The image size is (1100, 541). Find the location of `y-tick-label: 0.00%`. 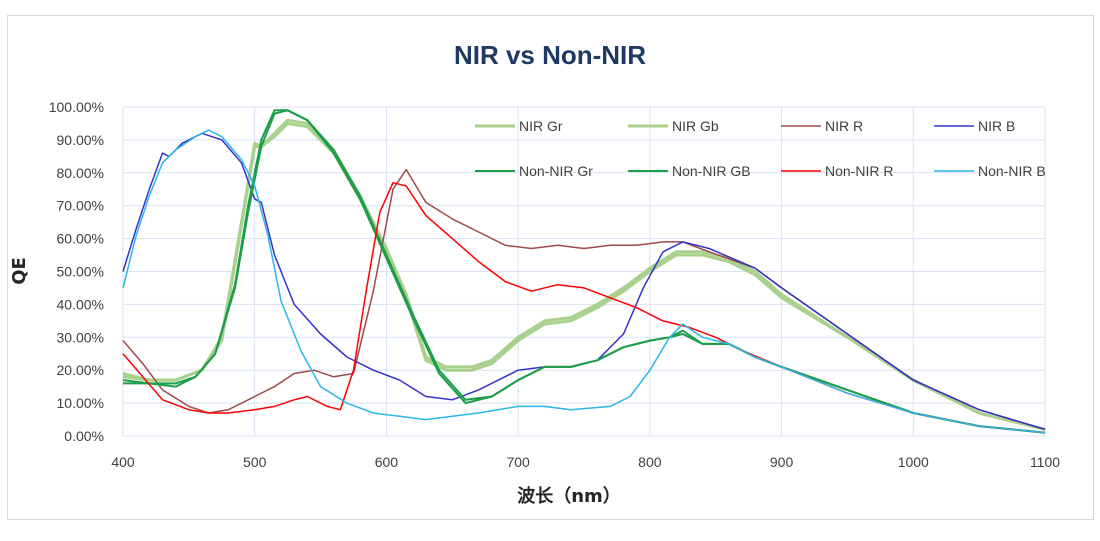

y-tick-label: 0.00% is located at coordinates (84, 436).